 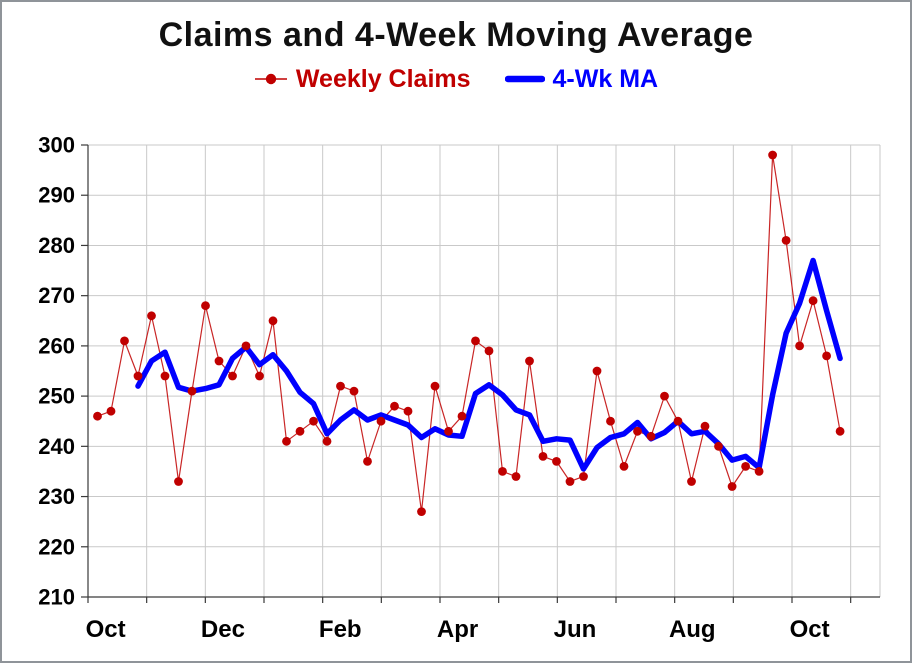 I want to click on x-tick-label: Dec, so click(x=223, y=629).